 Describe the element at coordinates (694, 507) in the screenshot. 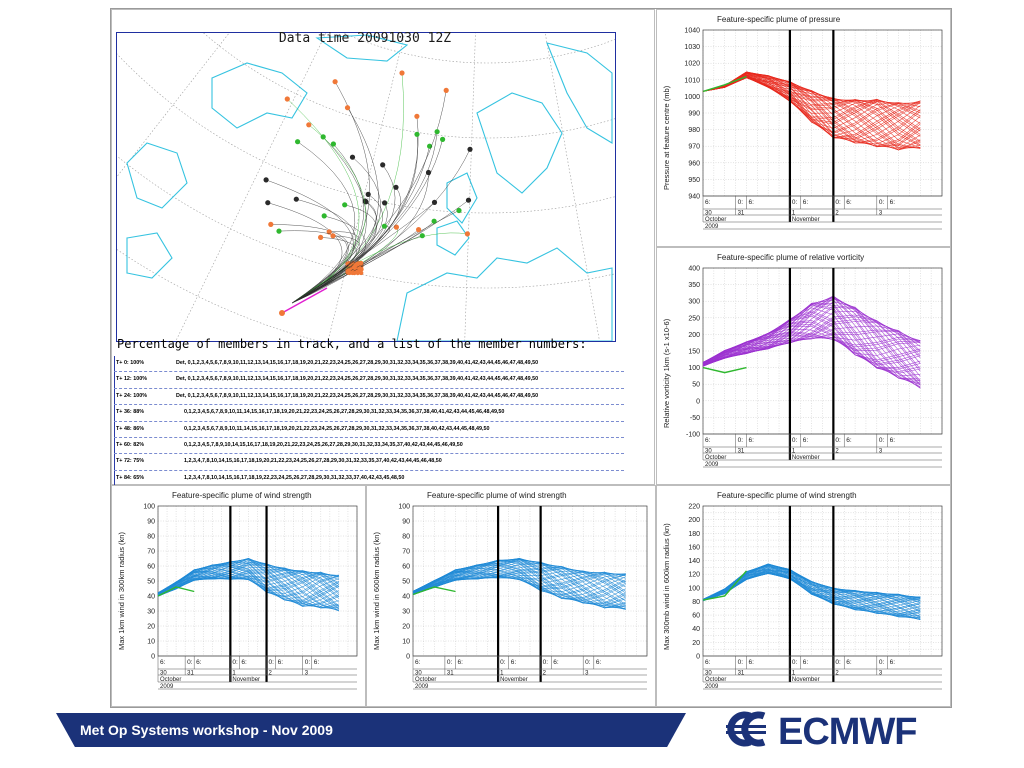

I see `y-tick-label: 220` at that location.